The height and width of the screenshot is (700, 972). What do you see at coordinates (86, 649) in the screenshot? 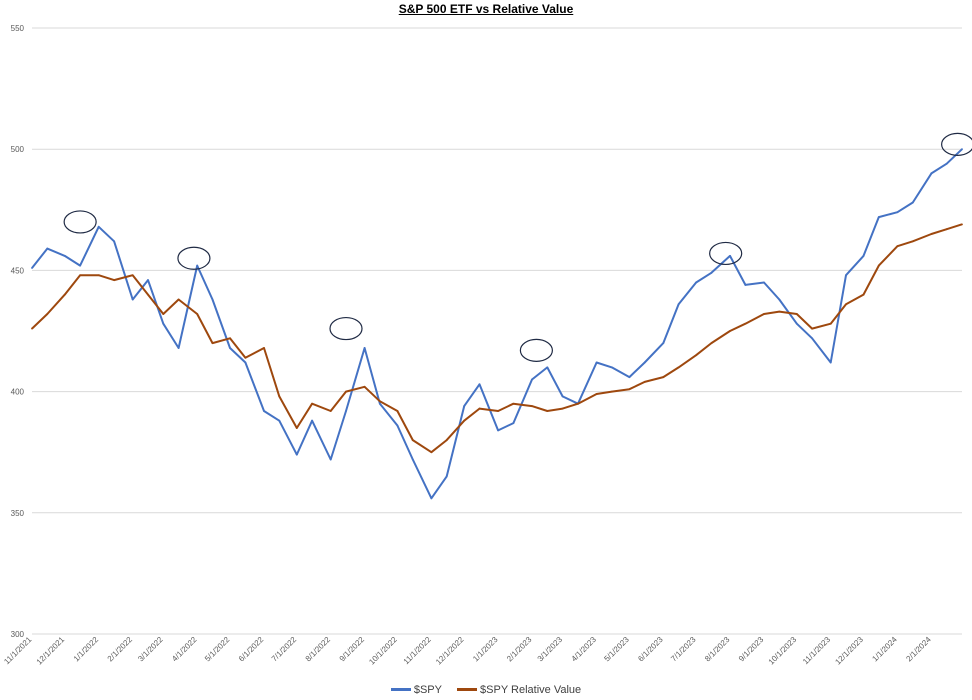
I see `x-tick-label-2: 1/1/2022` at bounding box center [86, 649].